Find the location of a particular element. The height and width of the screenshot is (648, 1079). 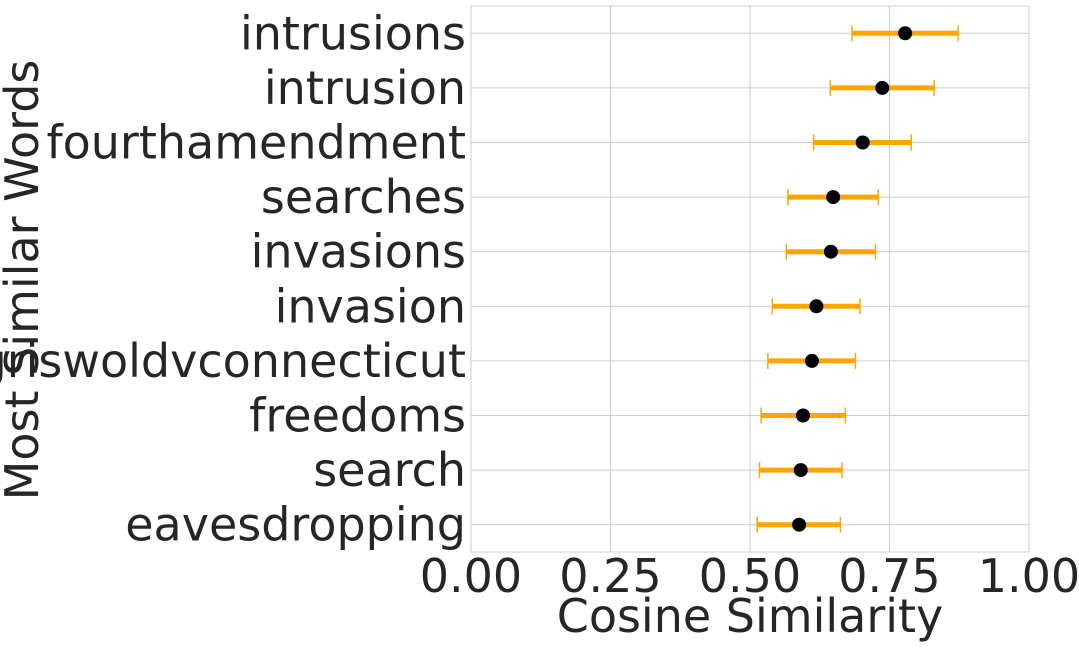

y-tick-label: intrusions is located at coordinates (353, 33).